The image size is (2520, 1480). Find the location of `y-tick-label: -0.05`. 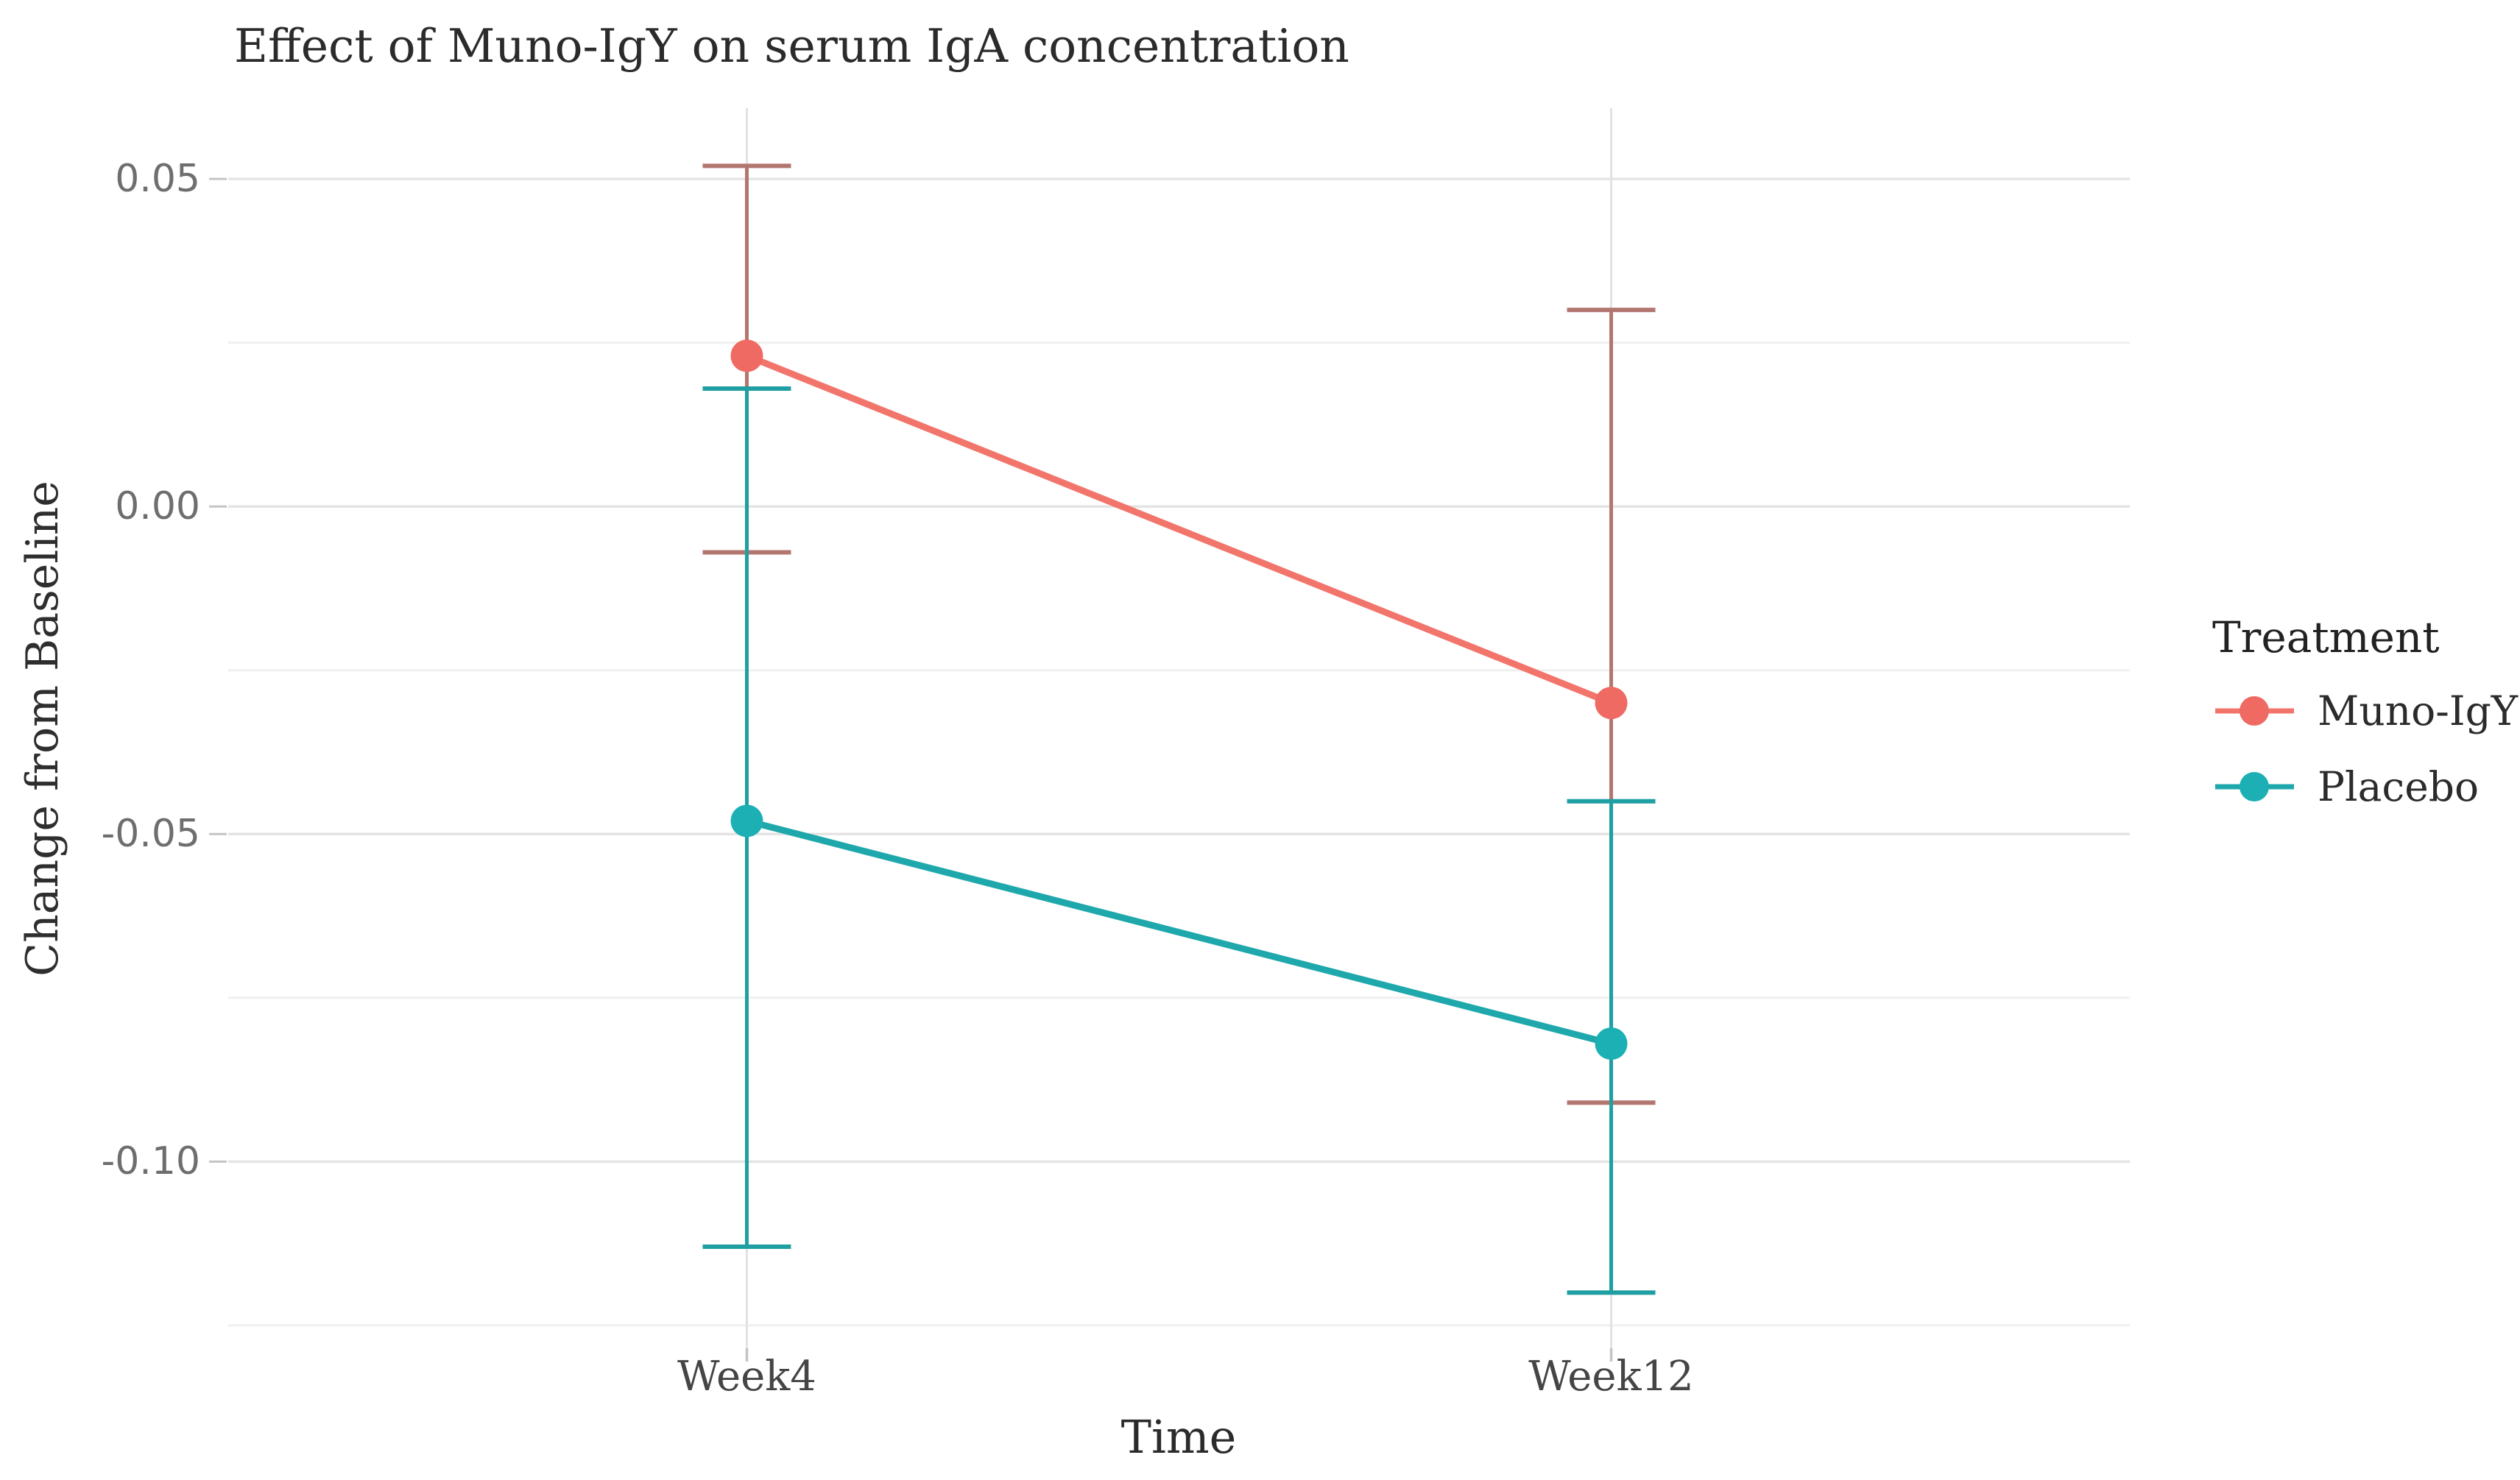

y-tick-label: -0.05 is located at coordinates (150, 835).